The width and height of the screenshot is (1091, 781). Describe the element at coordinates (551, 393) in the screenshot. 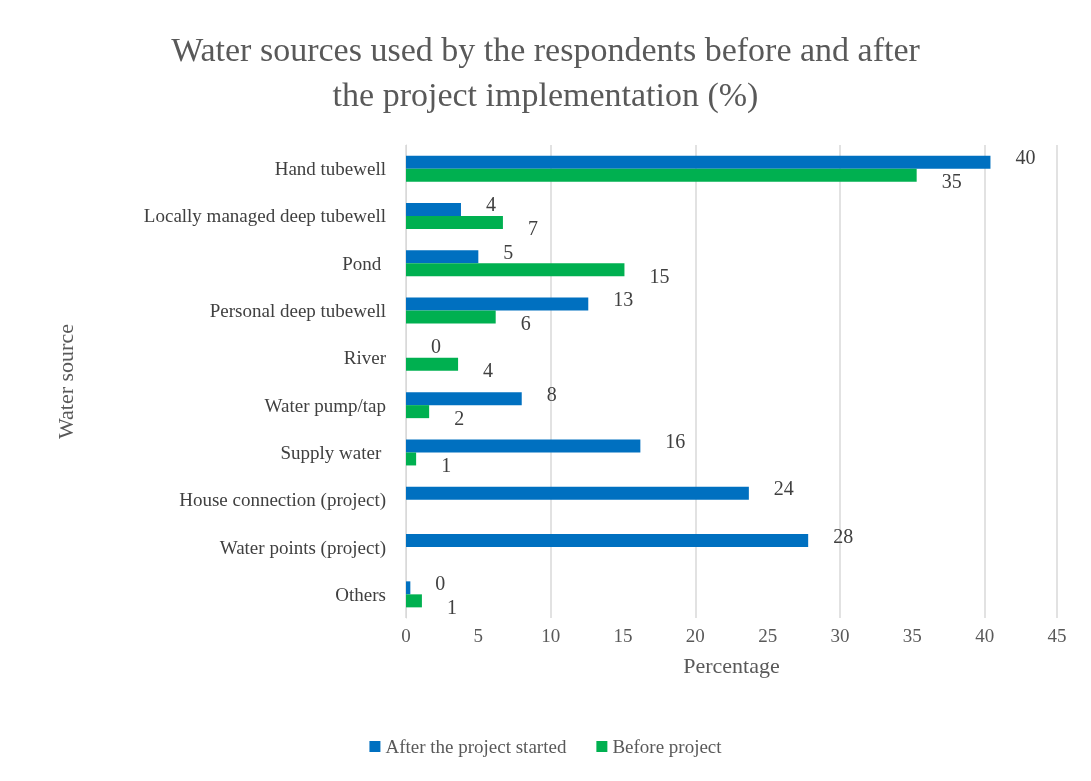

I see `data-label: 8` at that location.